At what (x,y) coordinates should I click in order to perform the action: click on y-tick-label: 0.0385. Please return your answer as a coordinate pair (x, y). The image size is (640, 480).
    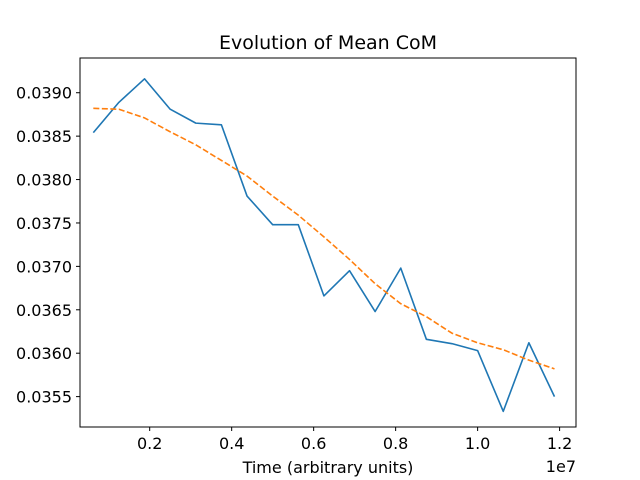
    Looking at the image, I should click on (44, 136).